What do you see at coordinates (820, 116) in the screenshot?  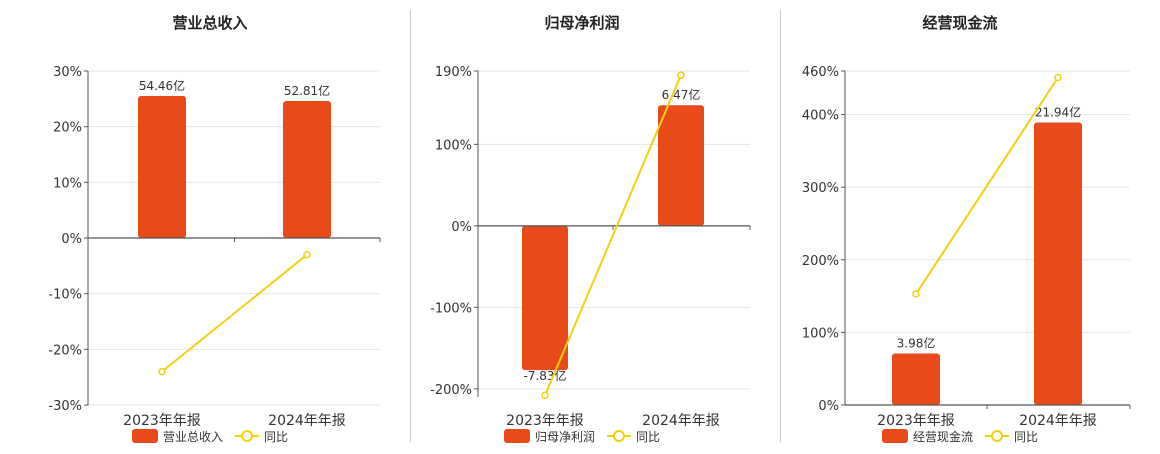 I see `y-tick-label: 400%` at bounding box center [820, 116].